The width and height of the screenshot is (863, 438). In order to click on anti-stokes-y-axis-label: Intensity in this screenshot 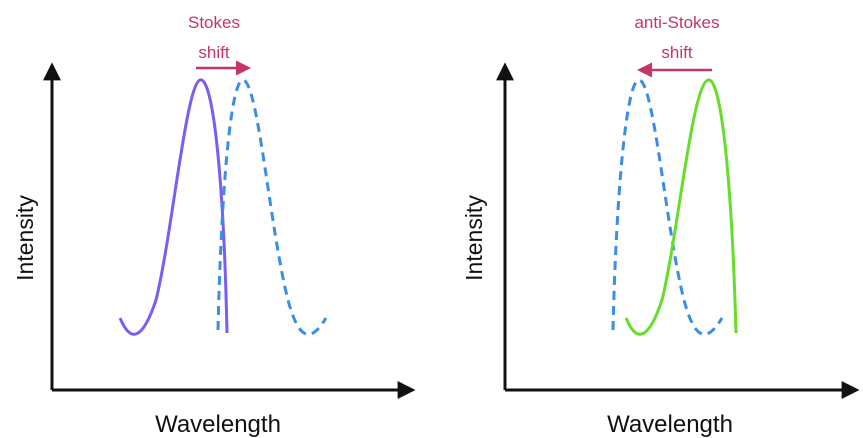, I will do `click(474, 238)`.